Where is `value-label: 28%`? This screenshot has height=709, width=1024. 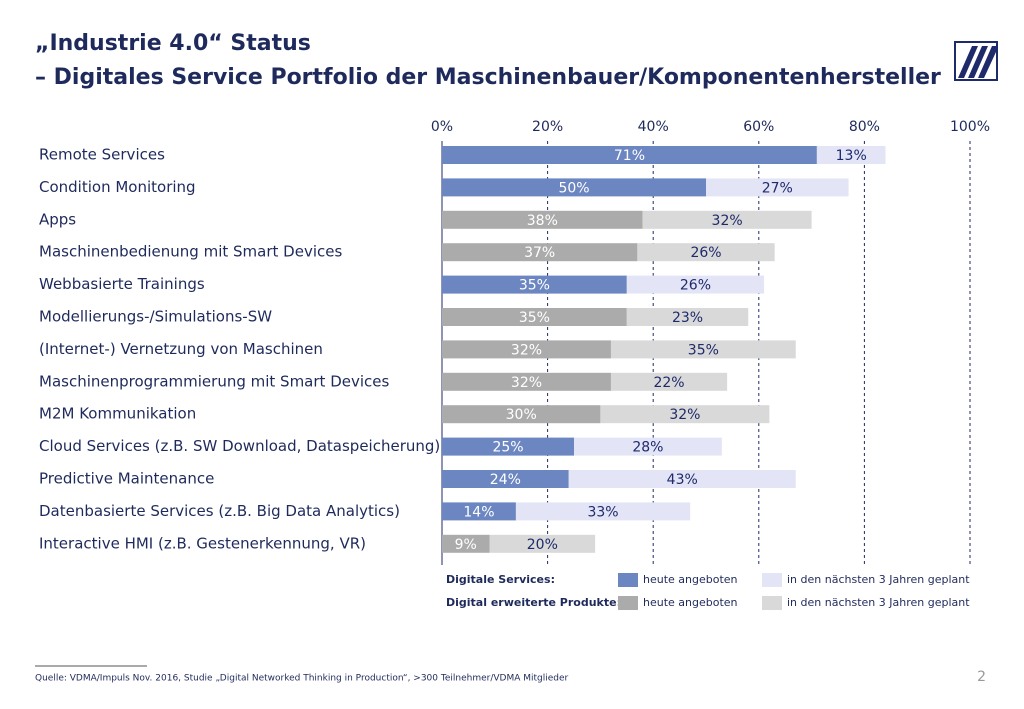 value-label: 28% is located at coordinates (647, 448).